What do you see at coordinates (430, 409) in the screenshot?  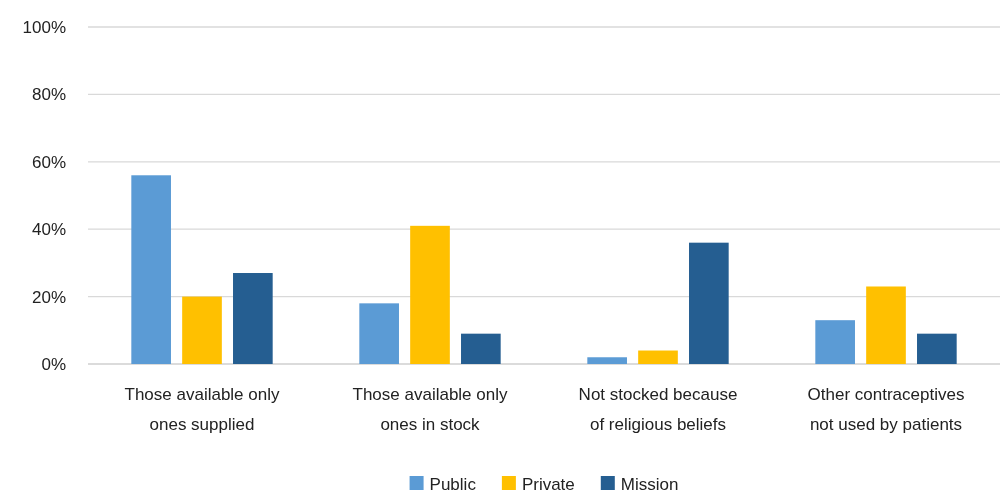 I see `x-tick-label: Those available only ones in stock` at bounding box center [430, 409].